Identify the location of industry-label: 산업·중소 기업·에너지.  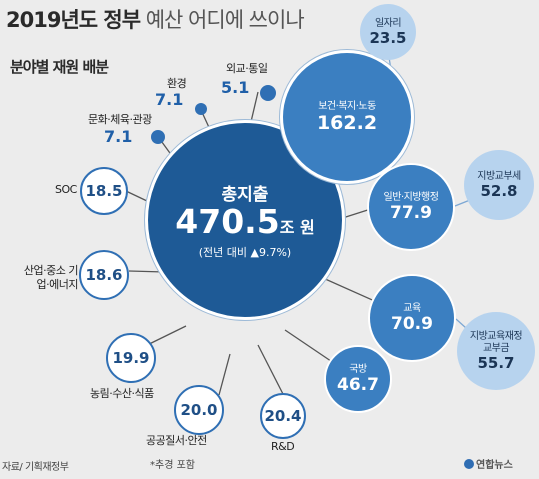
(51, 278).